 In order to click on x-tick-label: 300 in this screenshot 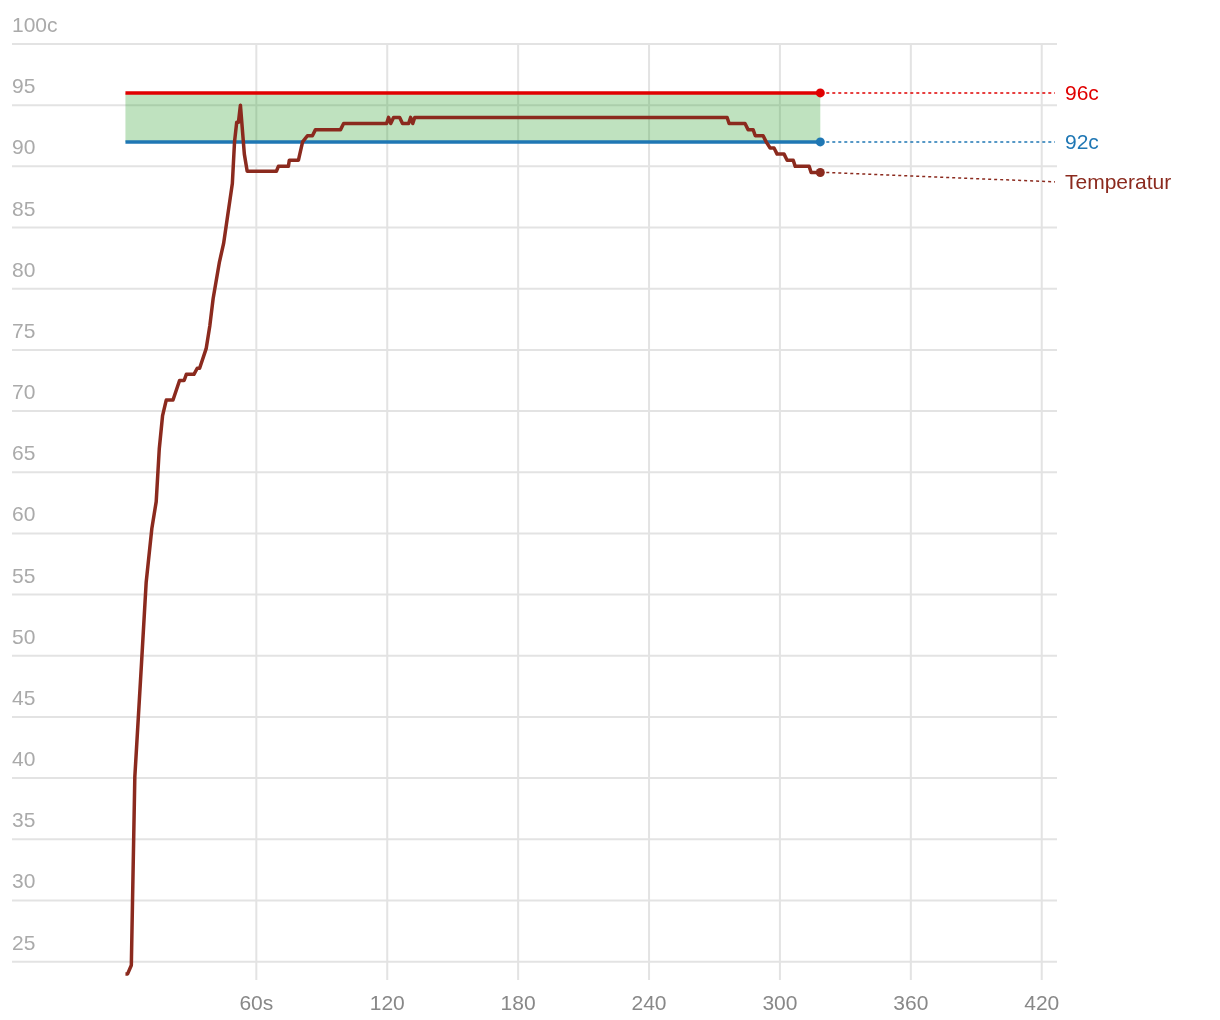, I will do `click(780, 1002)`.